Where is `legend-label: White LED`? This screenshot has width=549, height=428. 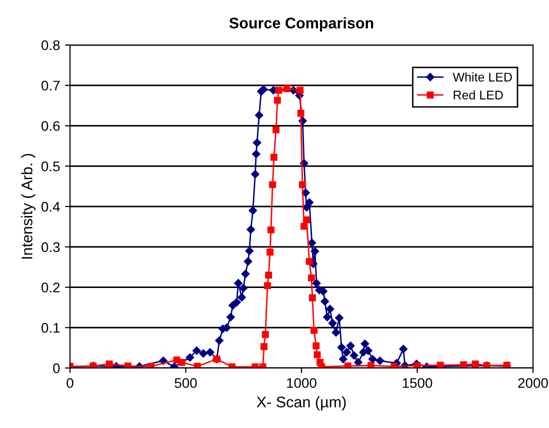 legend-label: White LED is located at coordinates (482, 77).